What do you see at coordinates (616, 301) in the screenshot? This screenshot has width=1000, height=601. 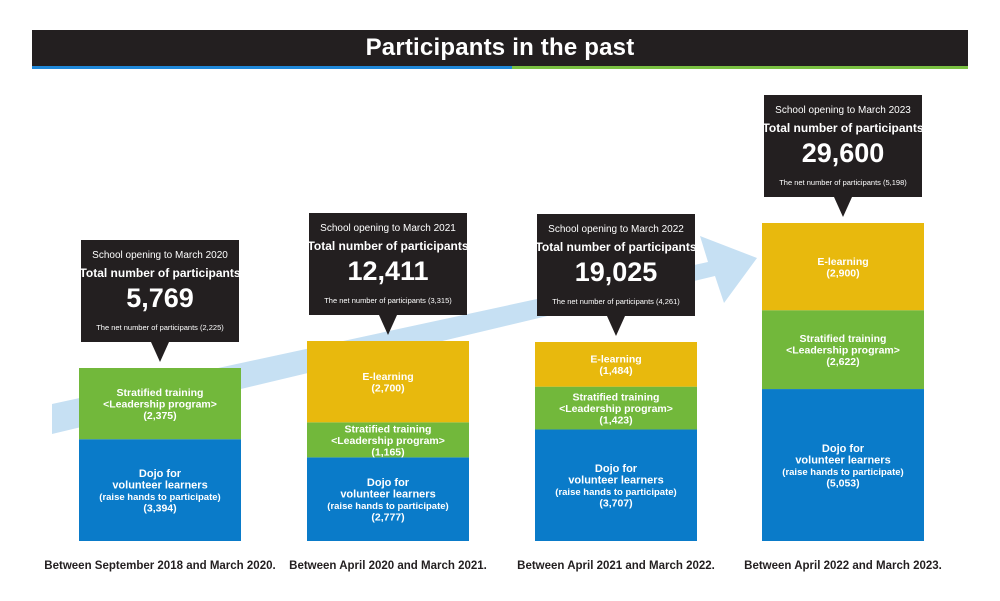 I see `callout-net: The net number of participants (4,261)` at bounding box center [616, 301].